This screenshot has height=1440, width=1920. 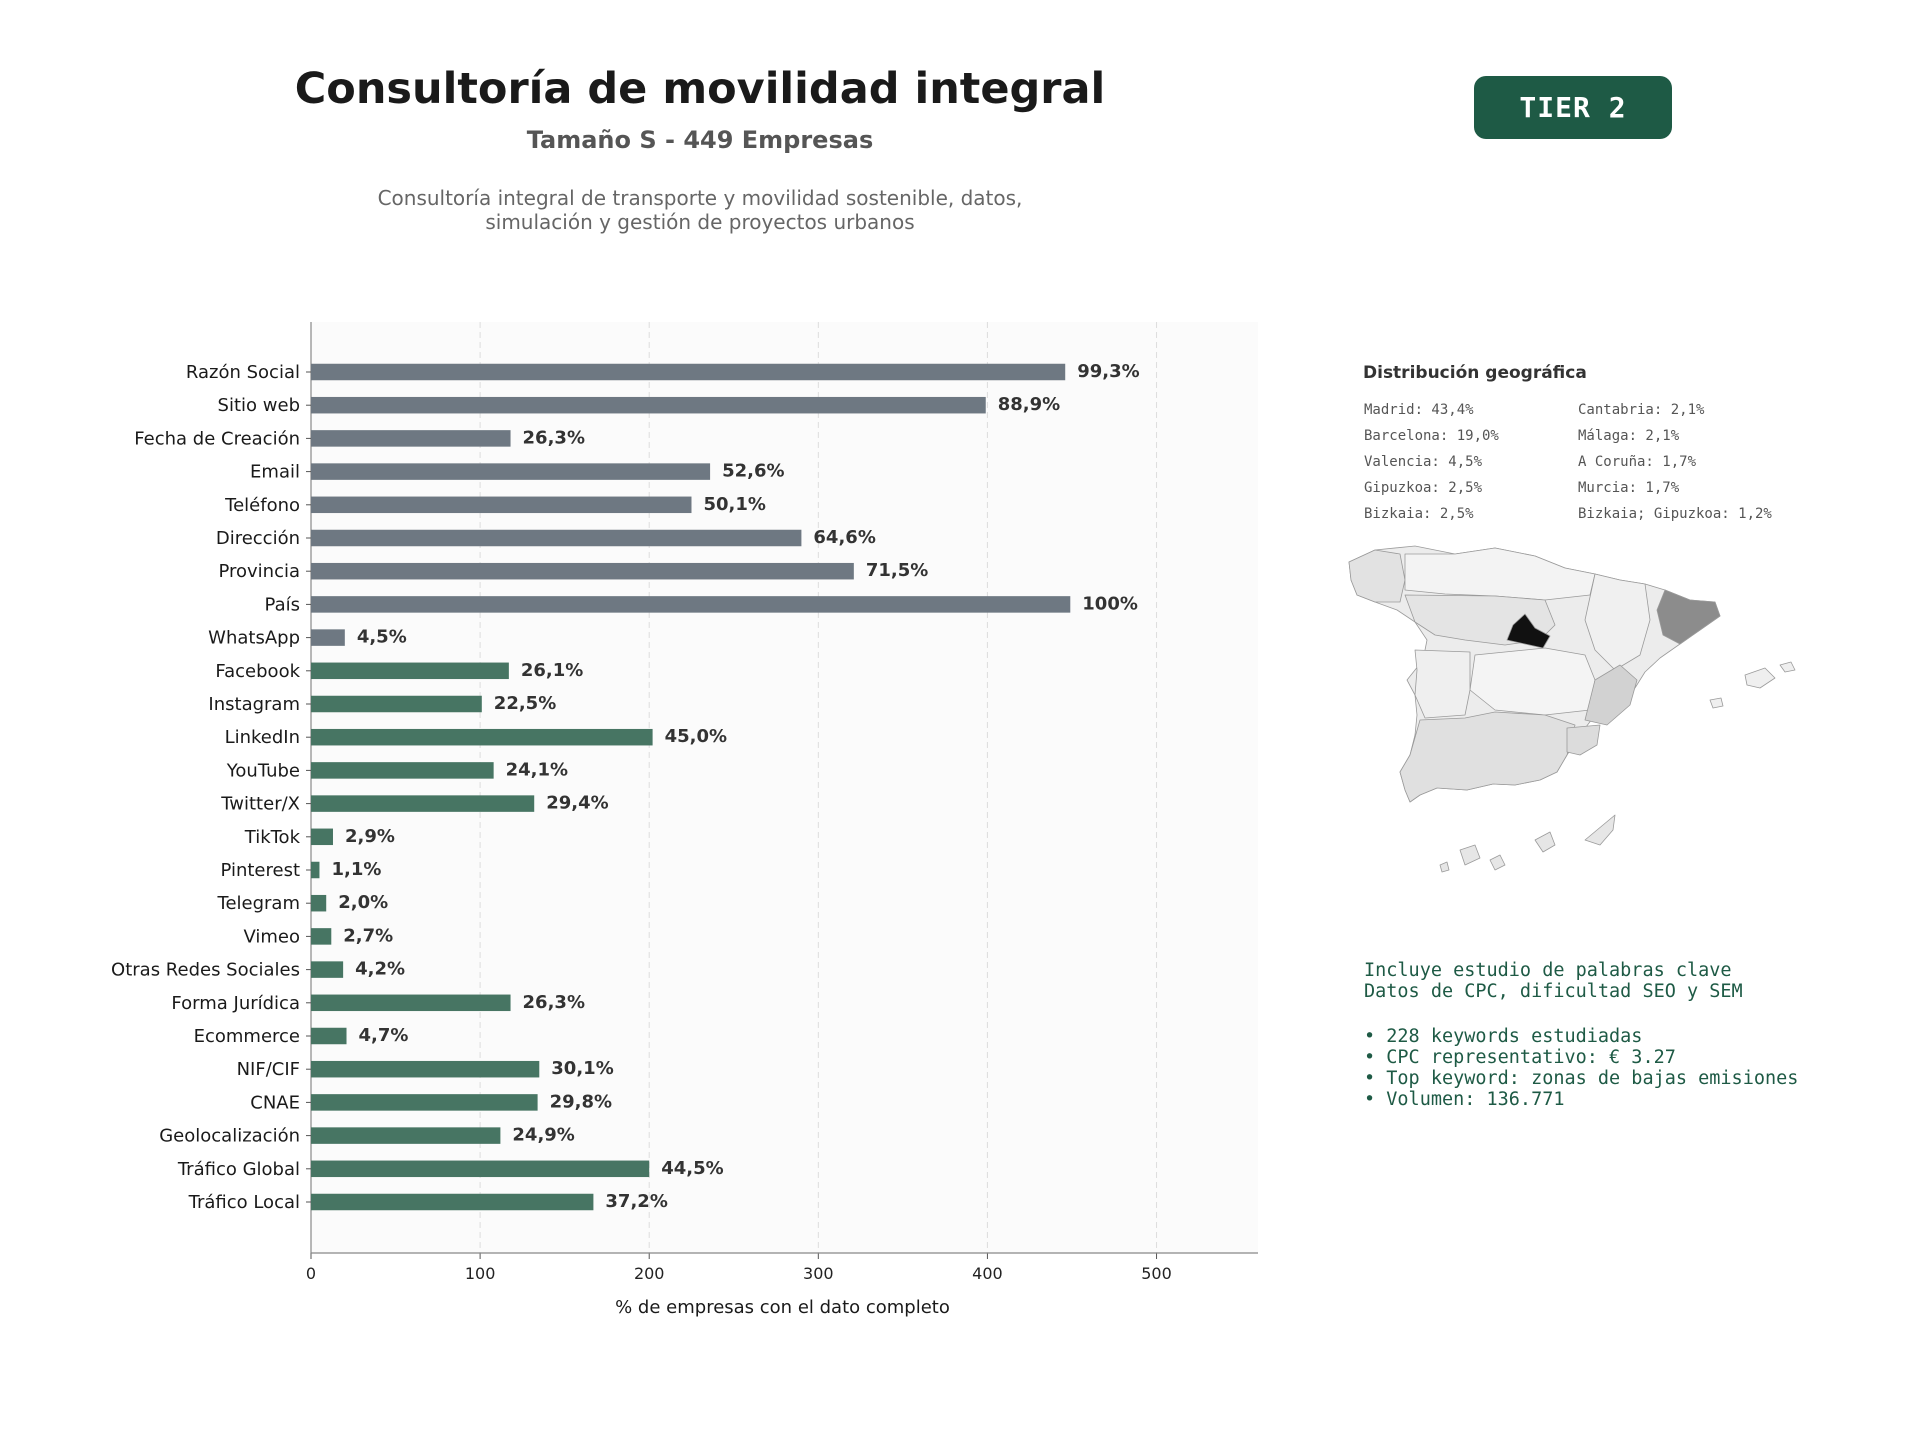 I want to click on geo-item: A Coruña: 1,7%, so click(x=1637, y=462).